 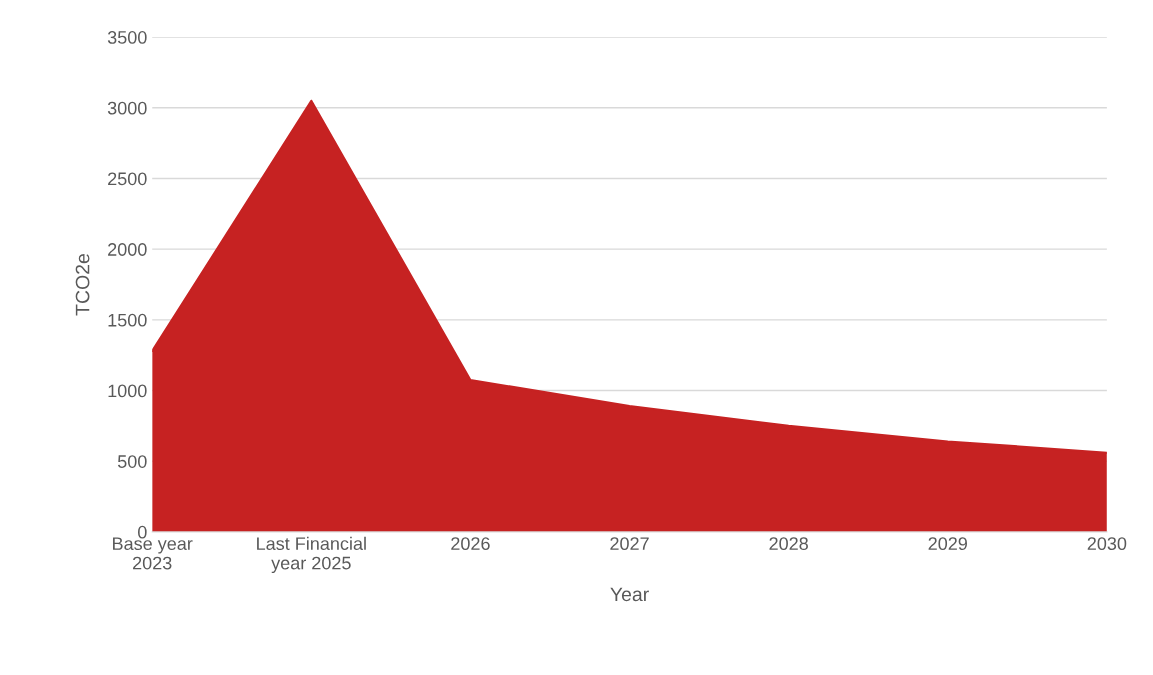 I want to click on x-tick-label: 2028, so click(x=788, y=544).